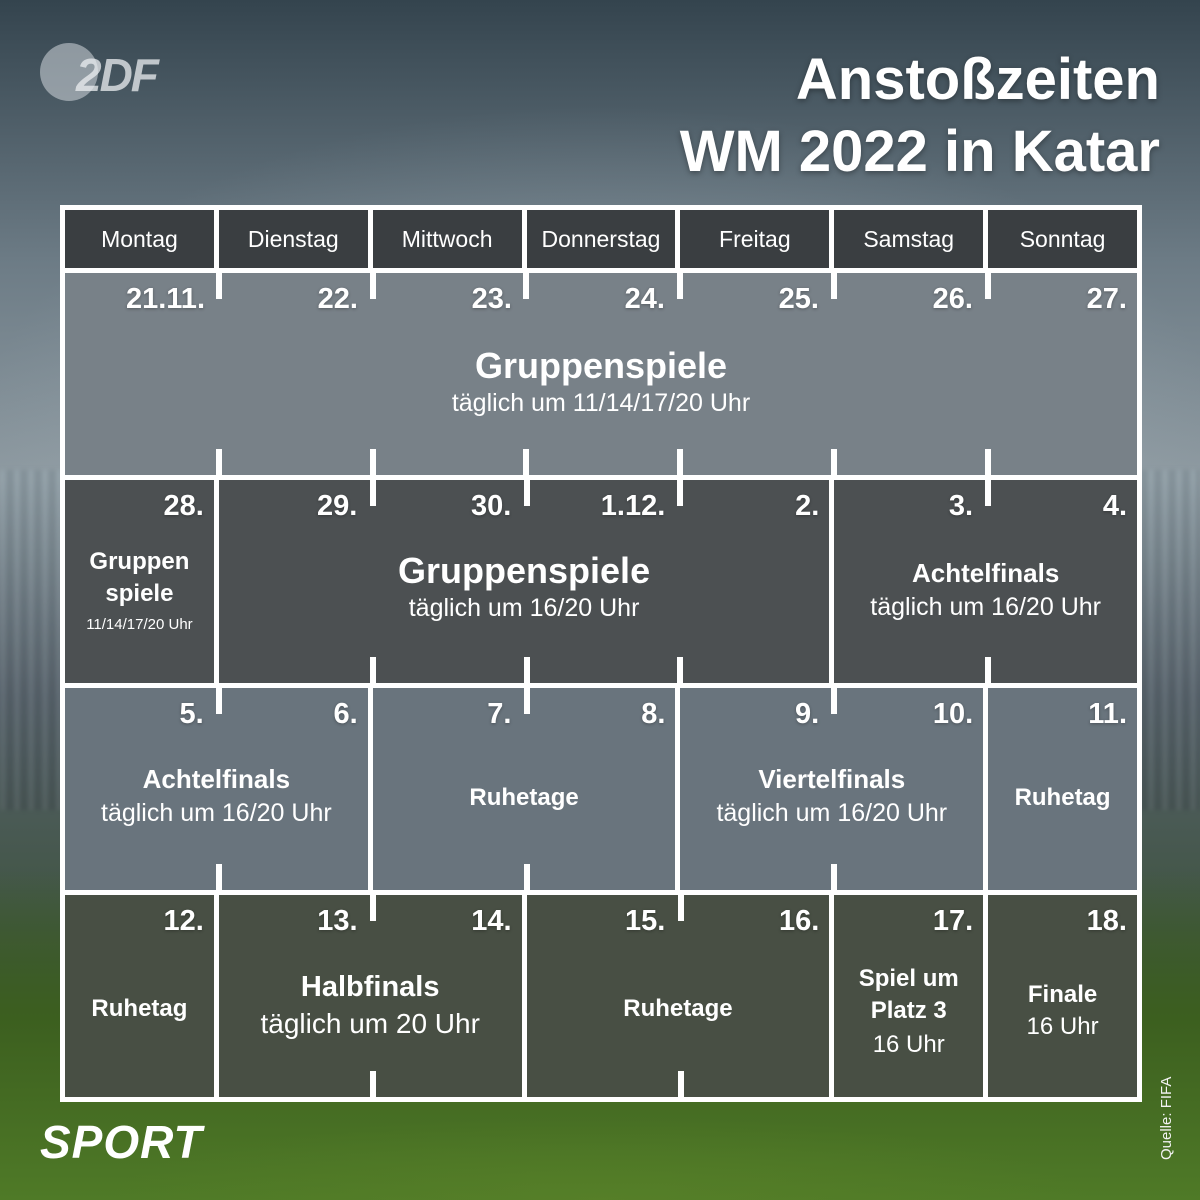  What do you see at coordinates (1114, 506) in the screenshot?
I see `date-label: 4.` at bounding box center [1114, 506].